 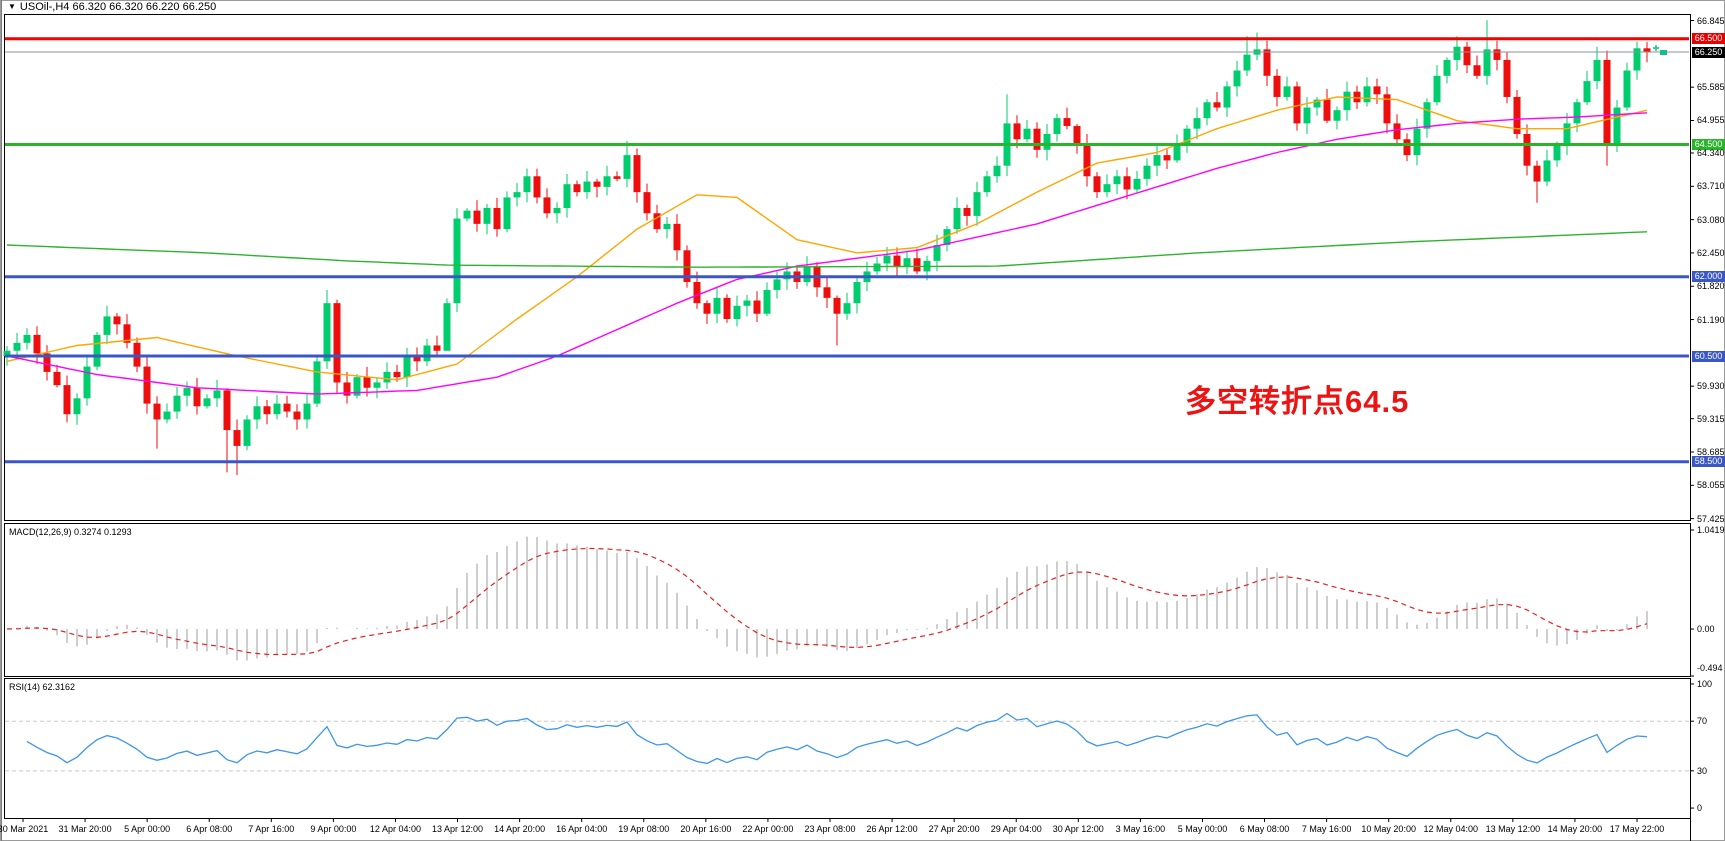 I want to click on time-axis-label: 29 Apr 04:00, so click(x=1016, y=829).